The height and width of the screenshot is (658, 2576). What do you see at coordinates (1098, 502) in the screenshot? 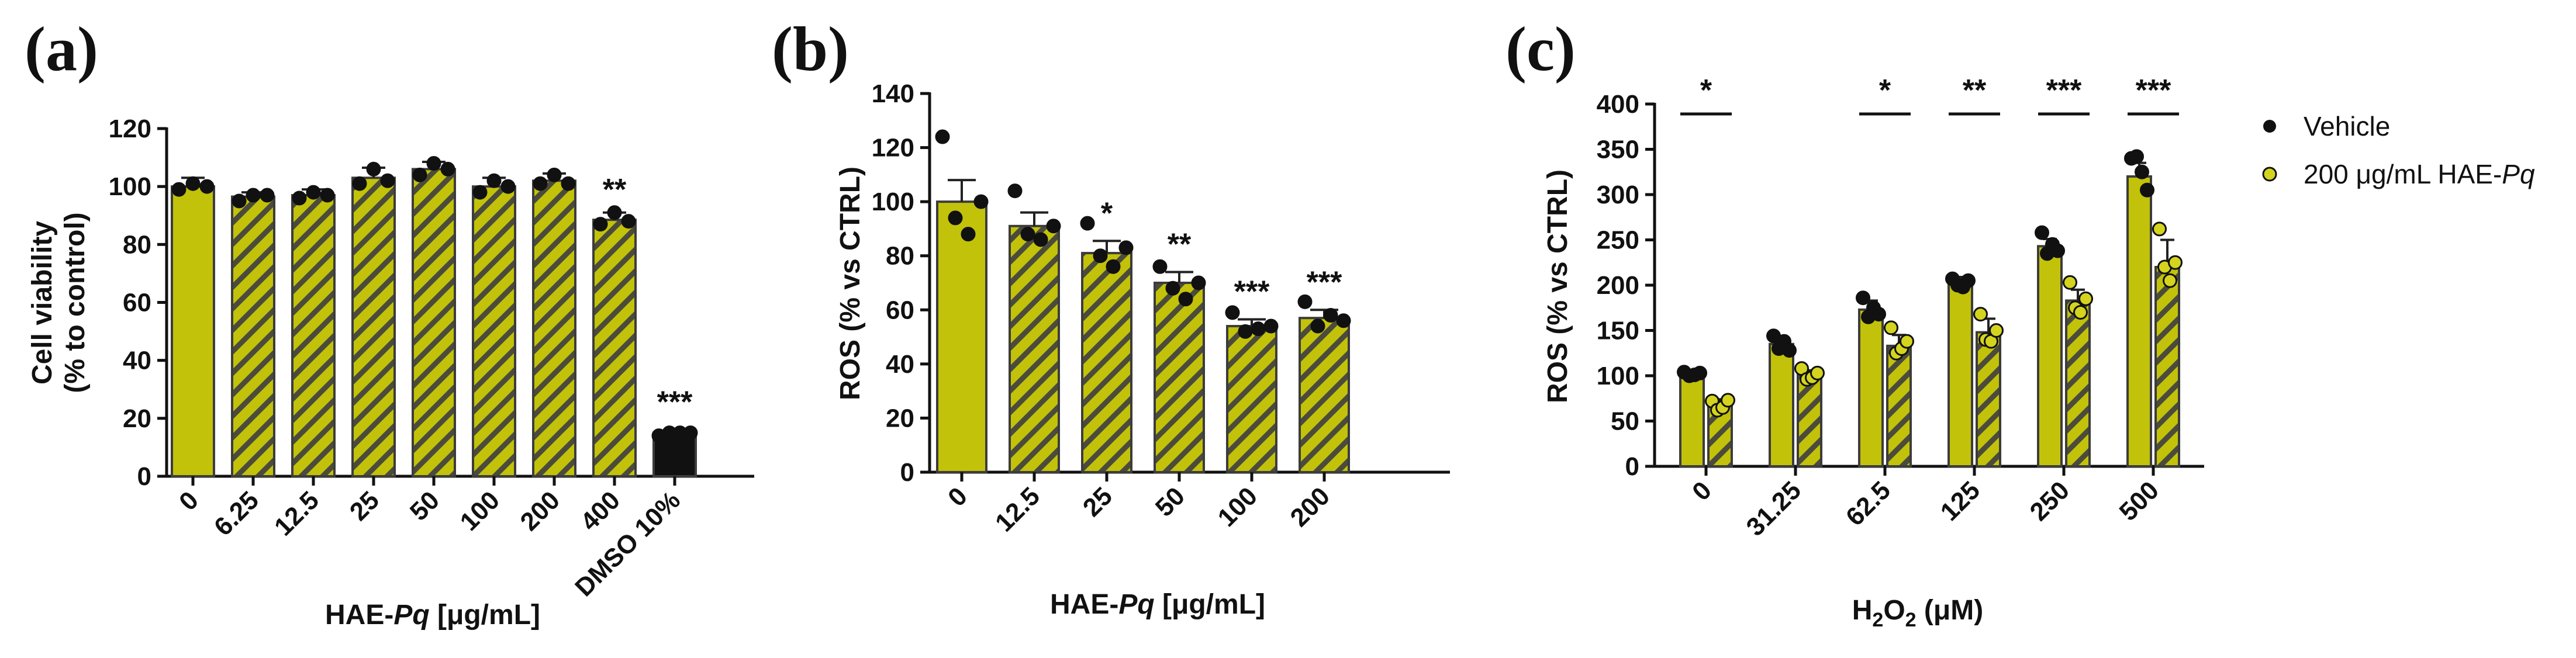
I see `b-x-tick-label: 25` at bounding box center [1098, 502].